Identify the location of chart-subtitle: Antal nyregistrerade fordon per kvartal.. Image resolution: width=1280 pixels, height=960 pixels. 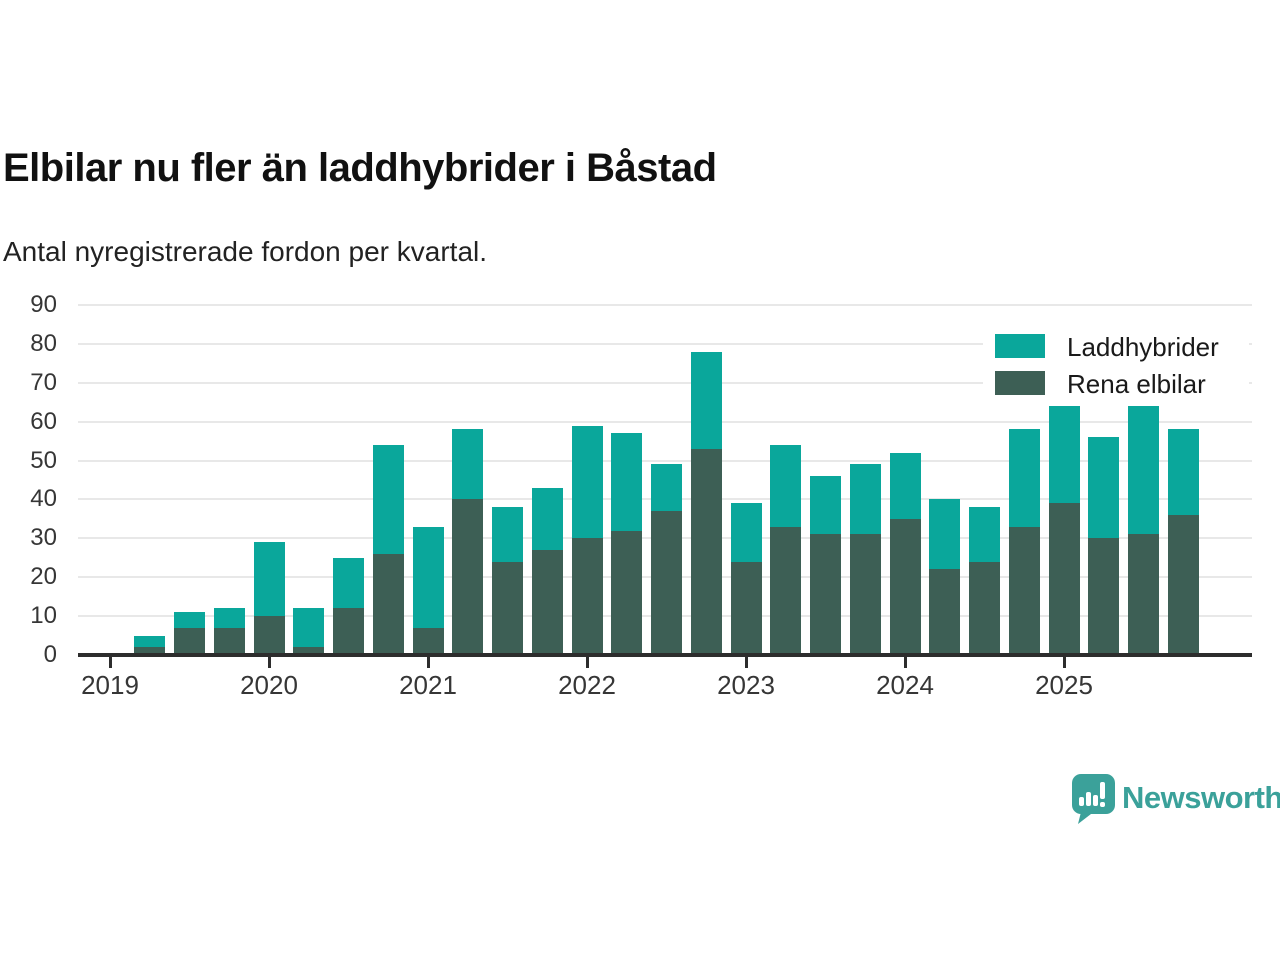
(245, 251).